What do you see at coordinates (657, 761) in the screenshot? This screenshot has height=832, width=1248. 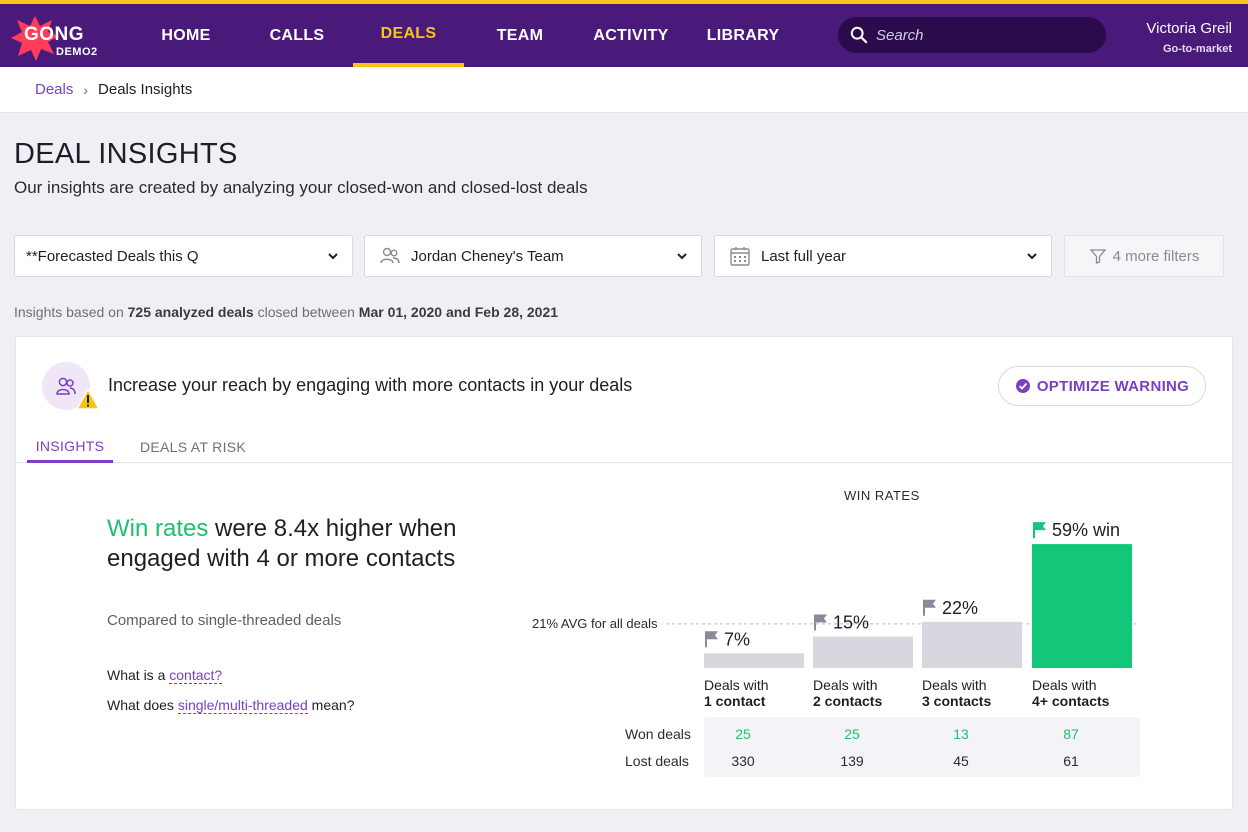 I see `lost-deals-row-label: Lost deals` at bounding box center [657, 761].